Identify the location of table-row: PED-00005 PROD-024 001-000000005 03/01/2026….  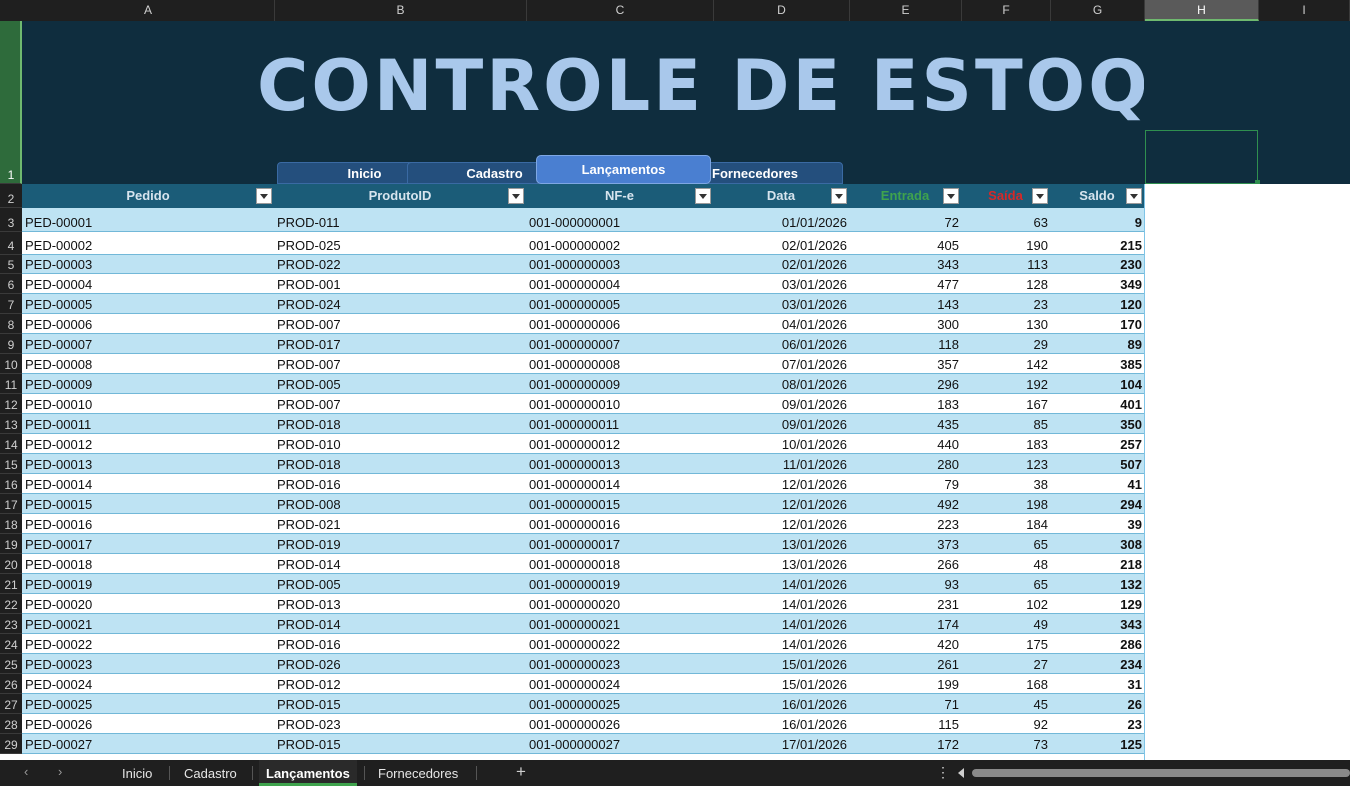
(583, 304).